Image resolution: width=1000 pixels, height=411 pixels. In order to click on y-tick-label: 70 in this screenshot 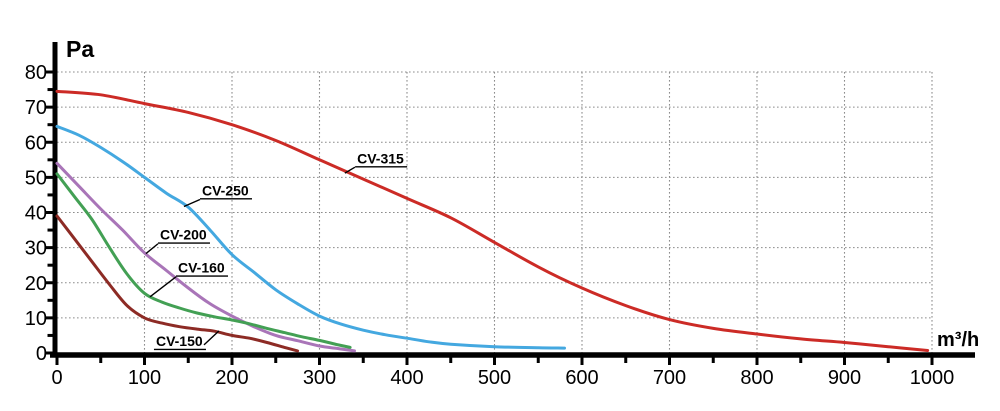, I will do `click(36, 108)`.